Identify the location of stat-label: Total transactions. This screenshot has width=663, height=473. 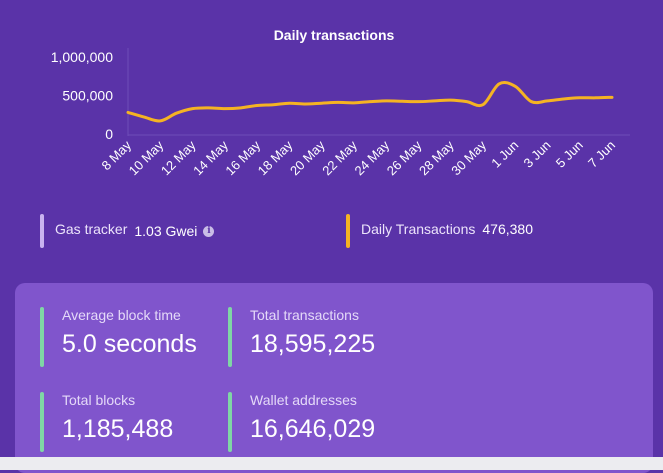
(304, 315).